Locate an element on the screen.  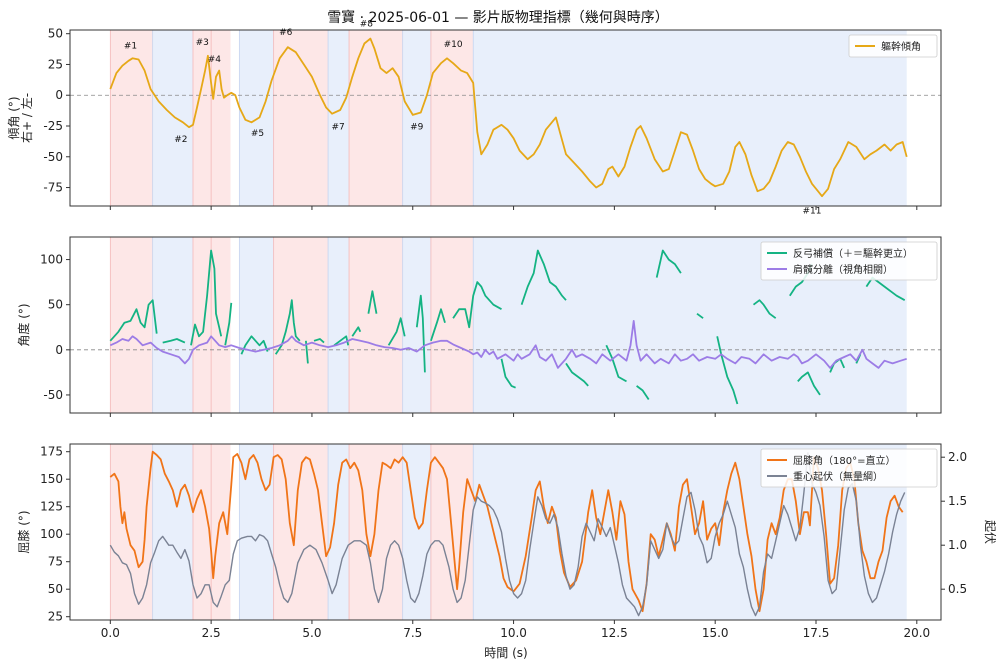
y-tick-label: -75 is located at coordinates (53, 188).